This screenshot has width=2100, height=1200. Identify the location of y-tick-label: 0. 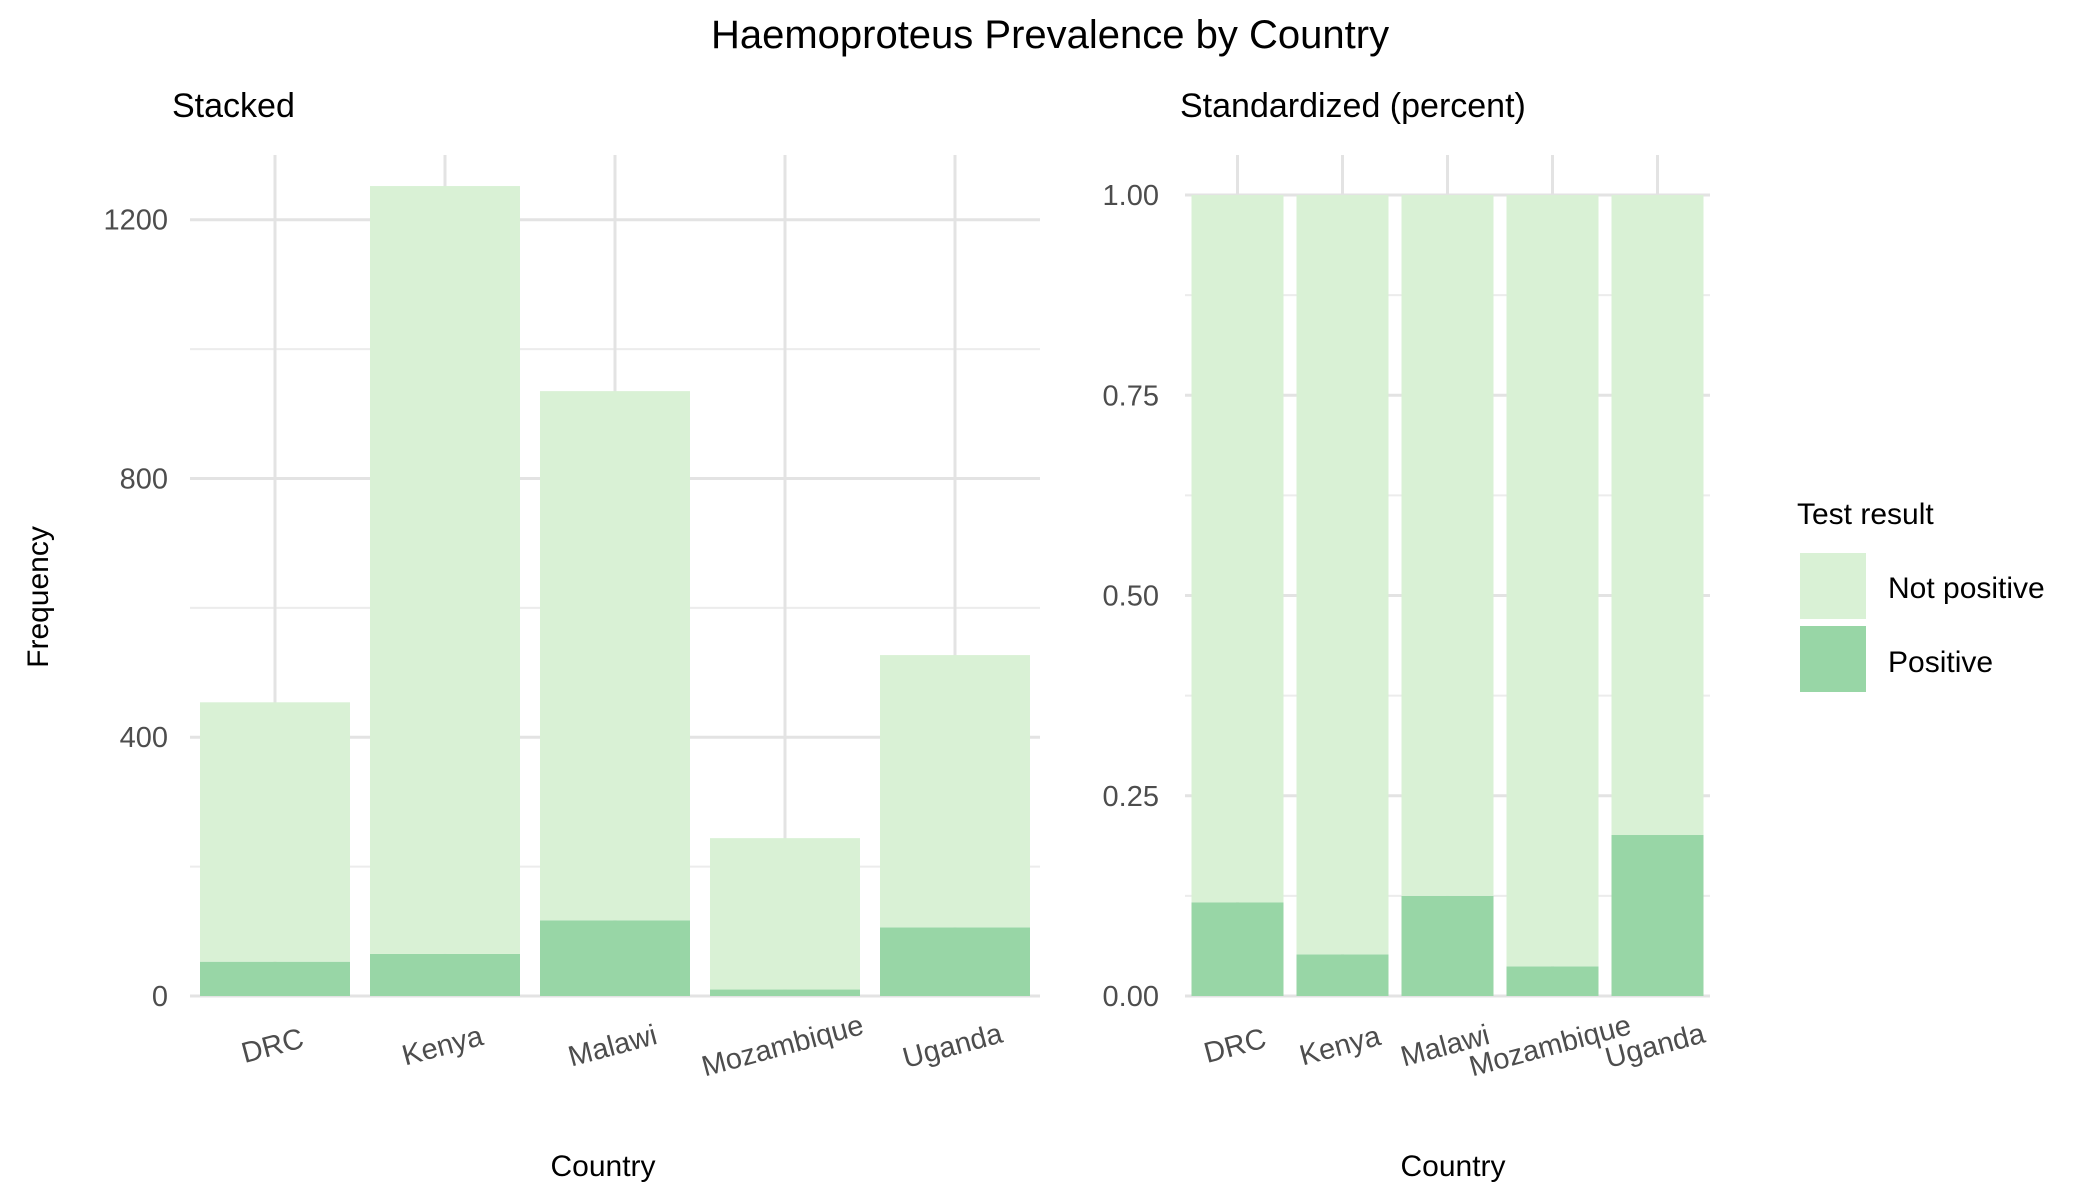
(160, 997).